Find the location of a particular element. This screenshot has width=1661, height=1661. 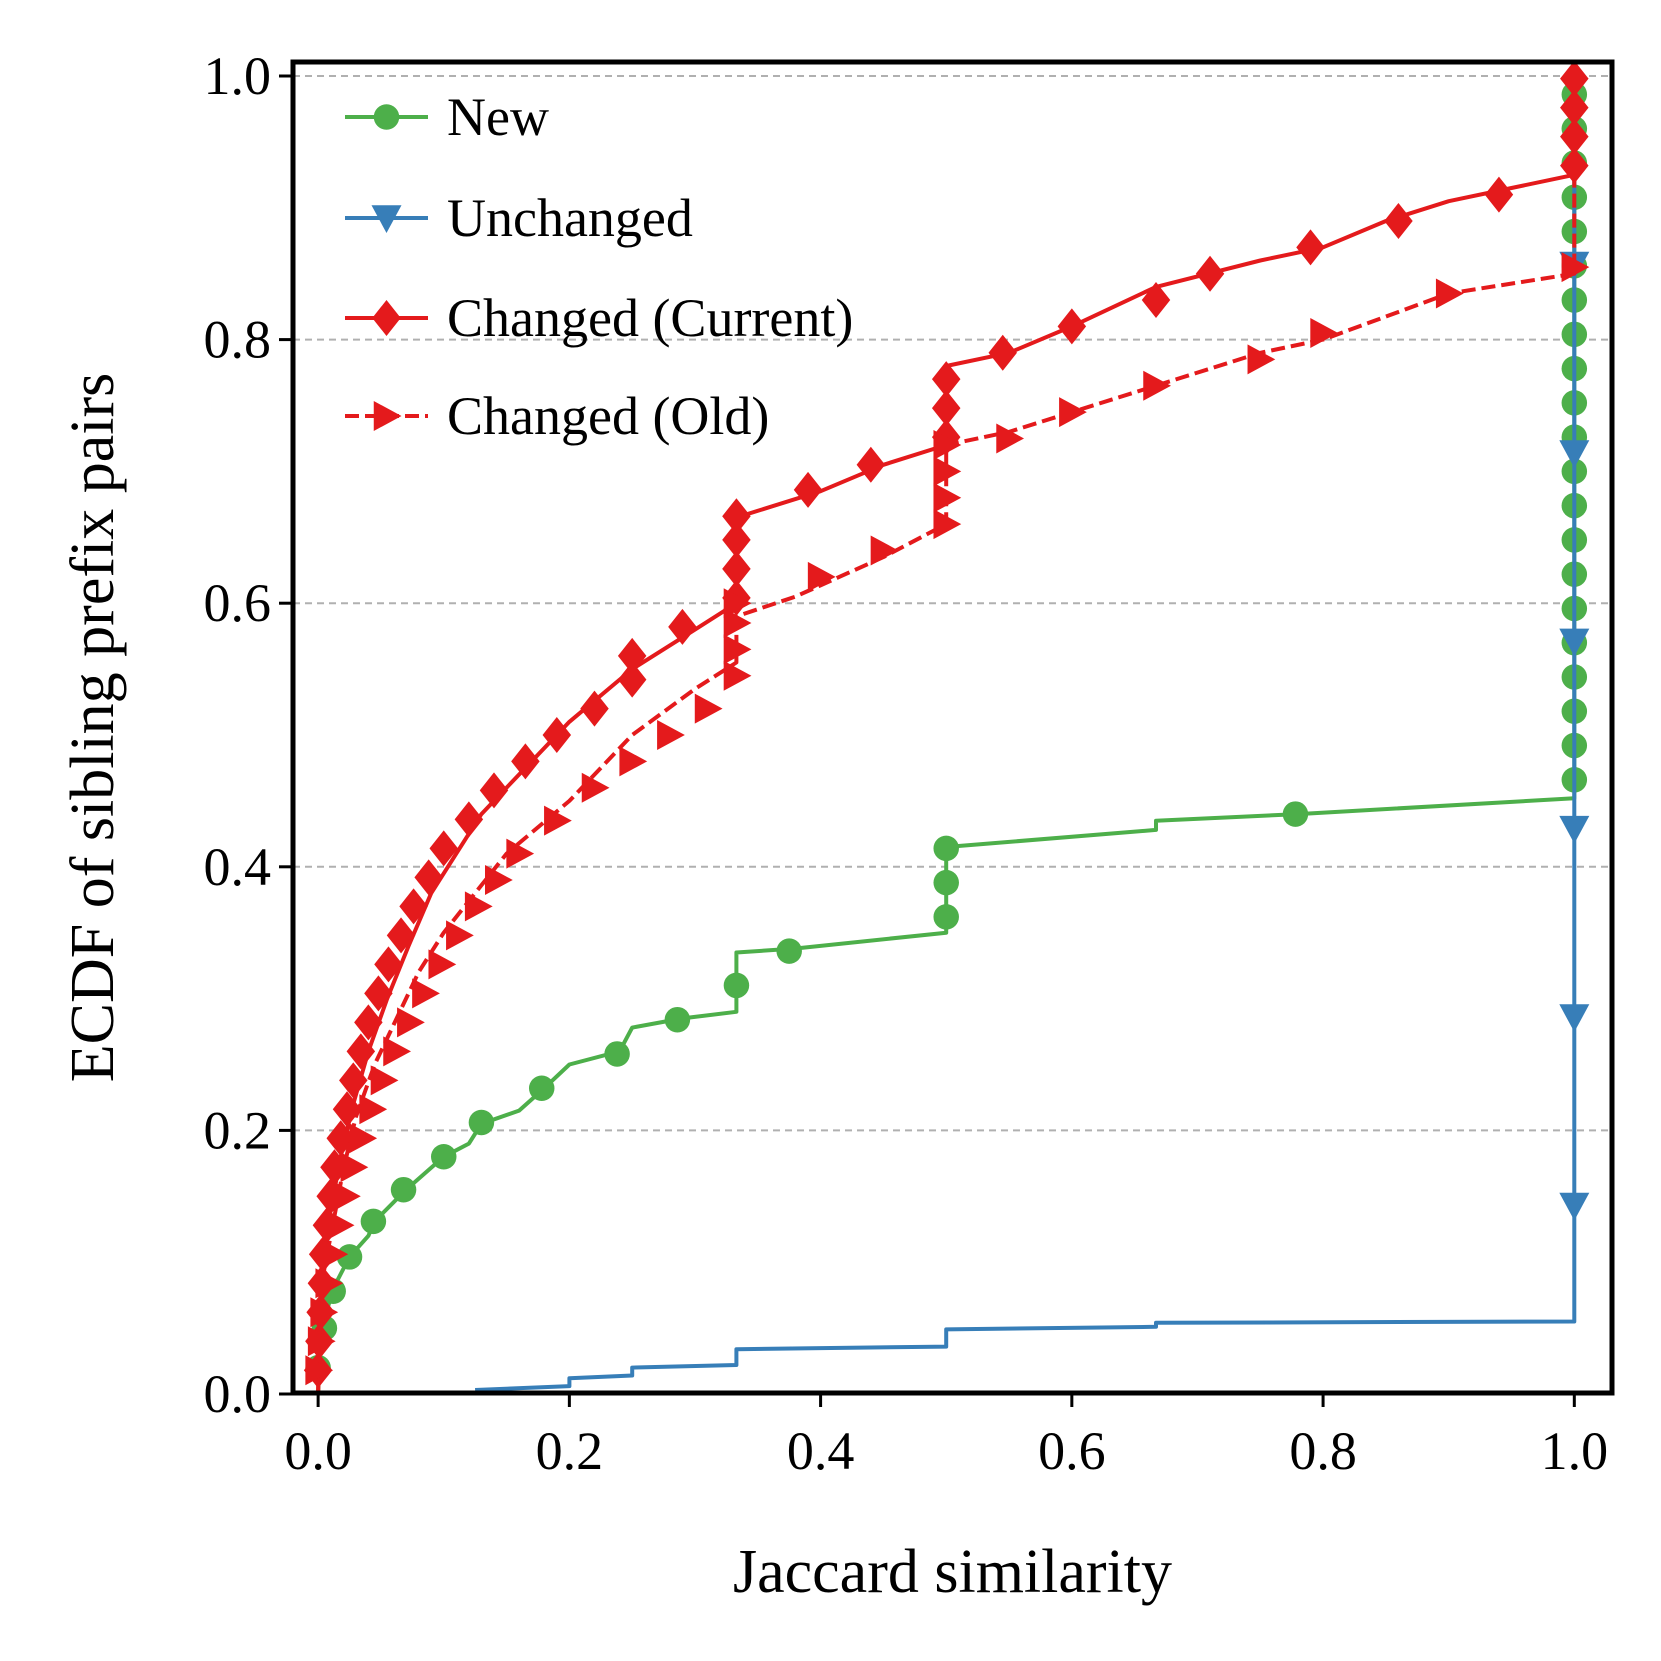

y-tick-label-0: 0.0 is located at coordinates (238, 1394).